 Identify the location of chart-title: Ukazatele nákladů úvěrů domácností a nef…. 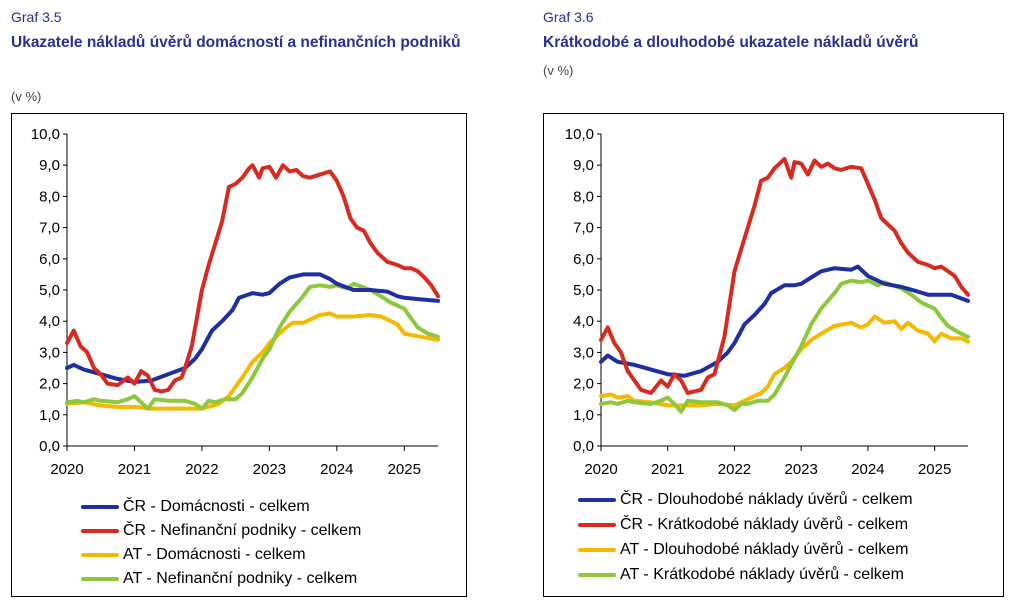
(236, 42).